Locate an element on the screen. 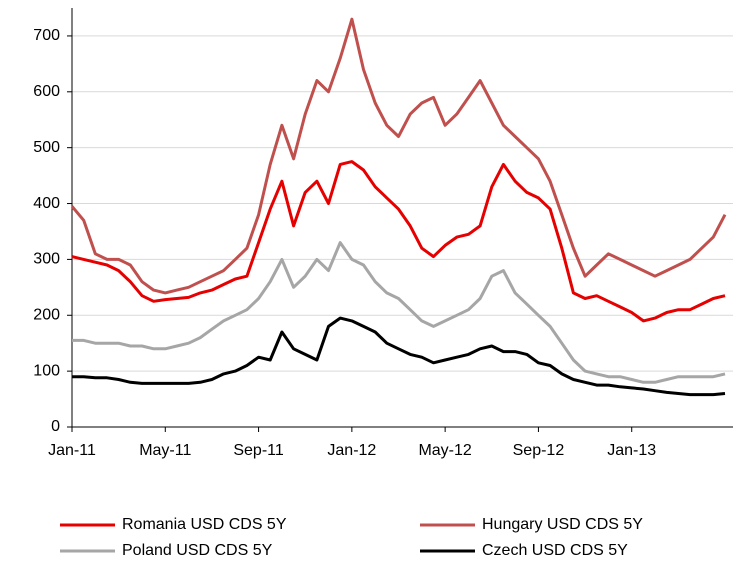  y-tick-label: 0 is located at coordinates (55, 426).